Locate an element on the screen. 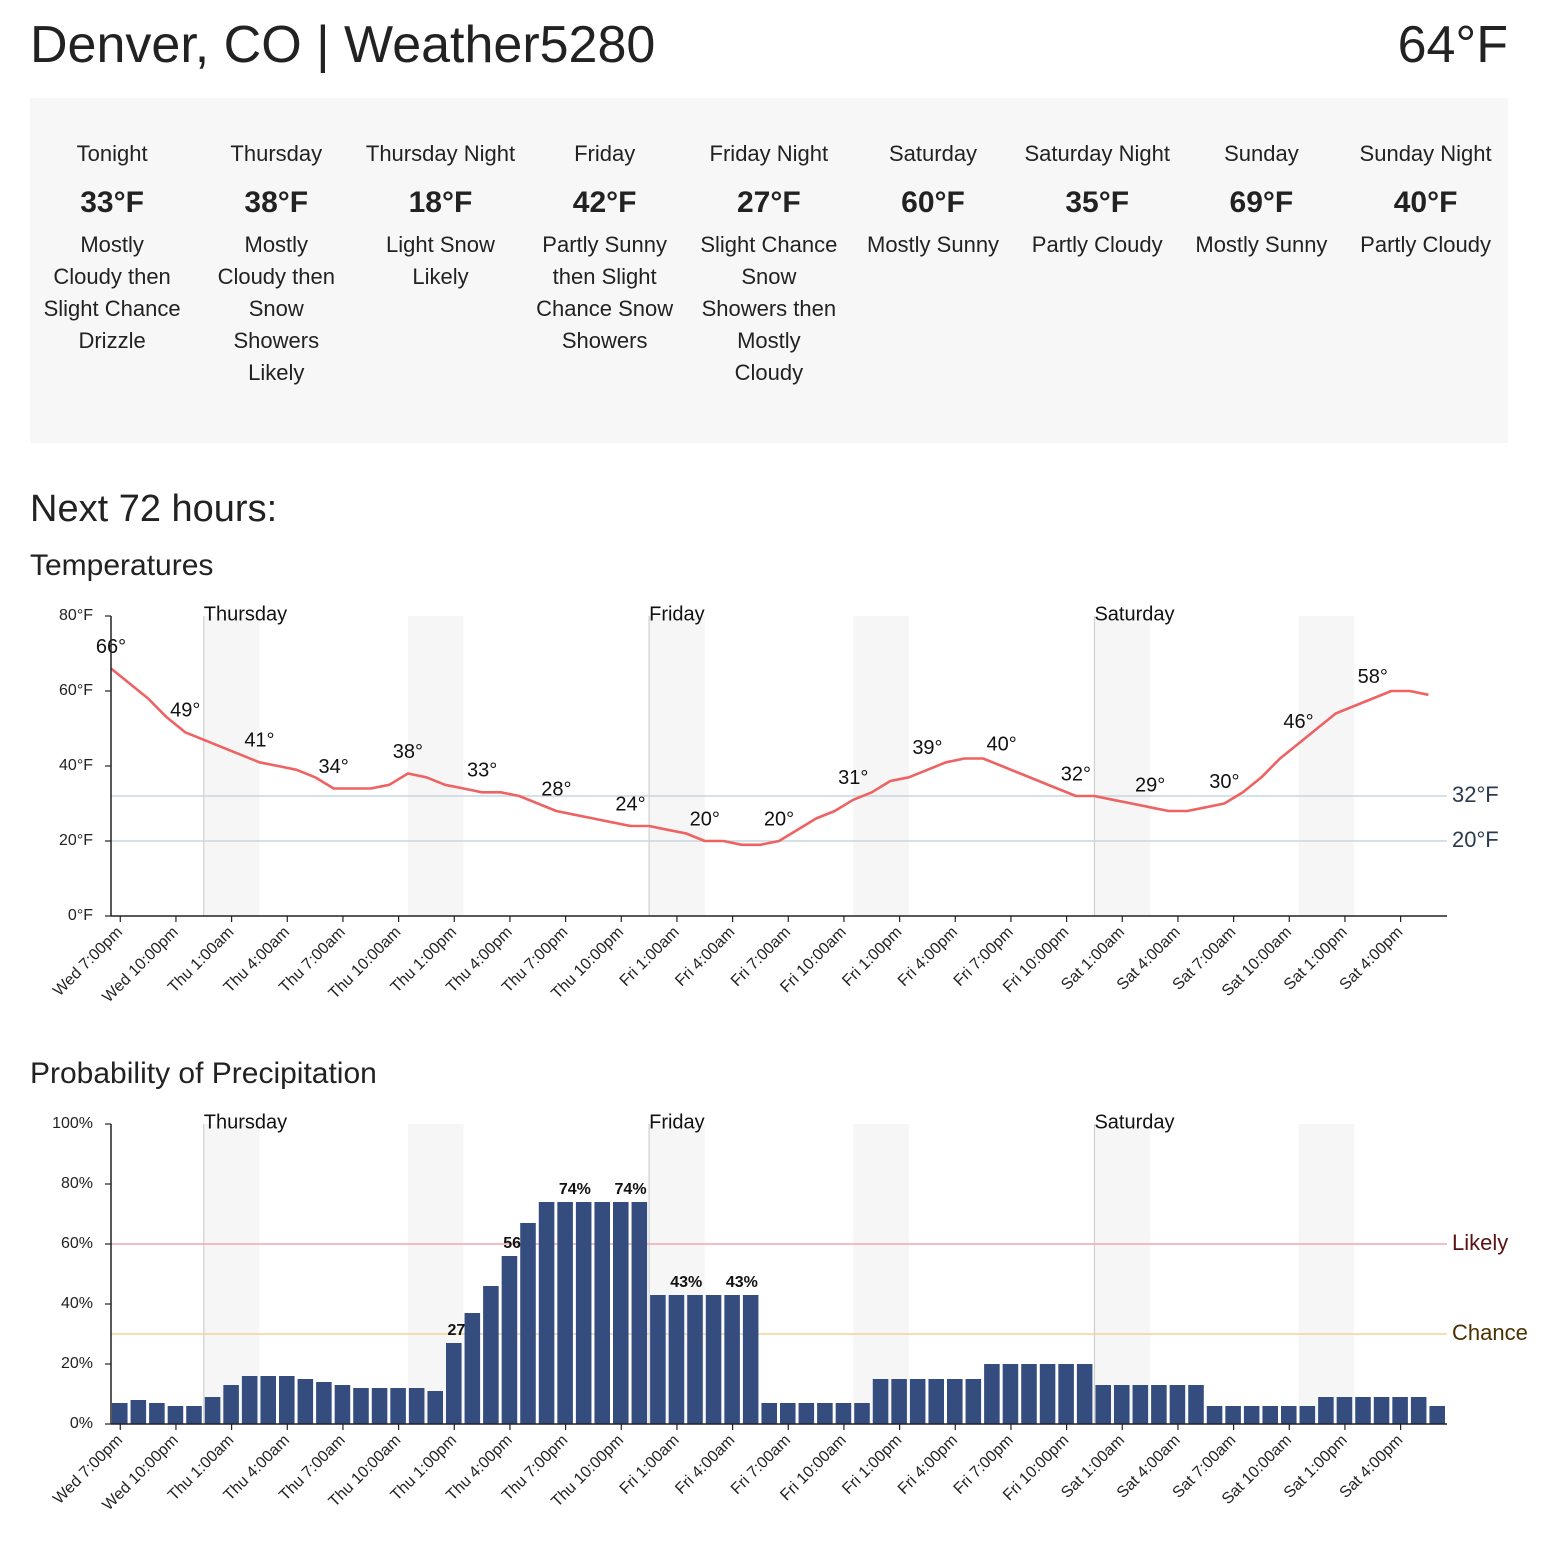  reference-label: 32°F is located at coordinates (1475, 794).